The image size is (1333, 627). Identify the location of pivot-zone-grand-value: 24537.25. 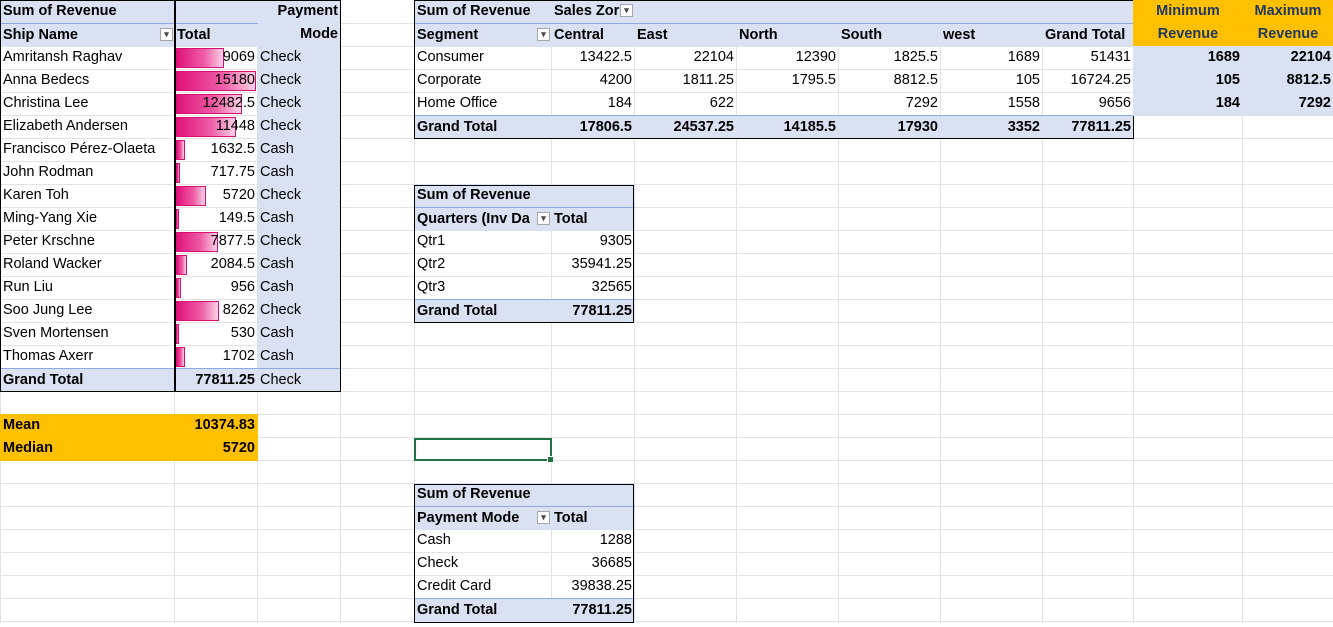
(685, 127).